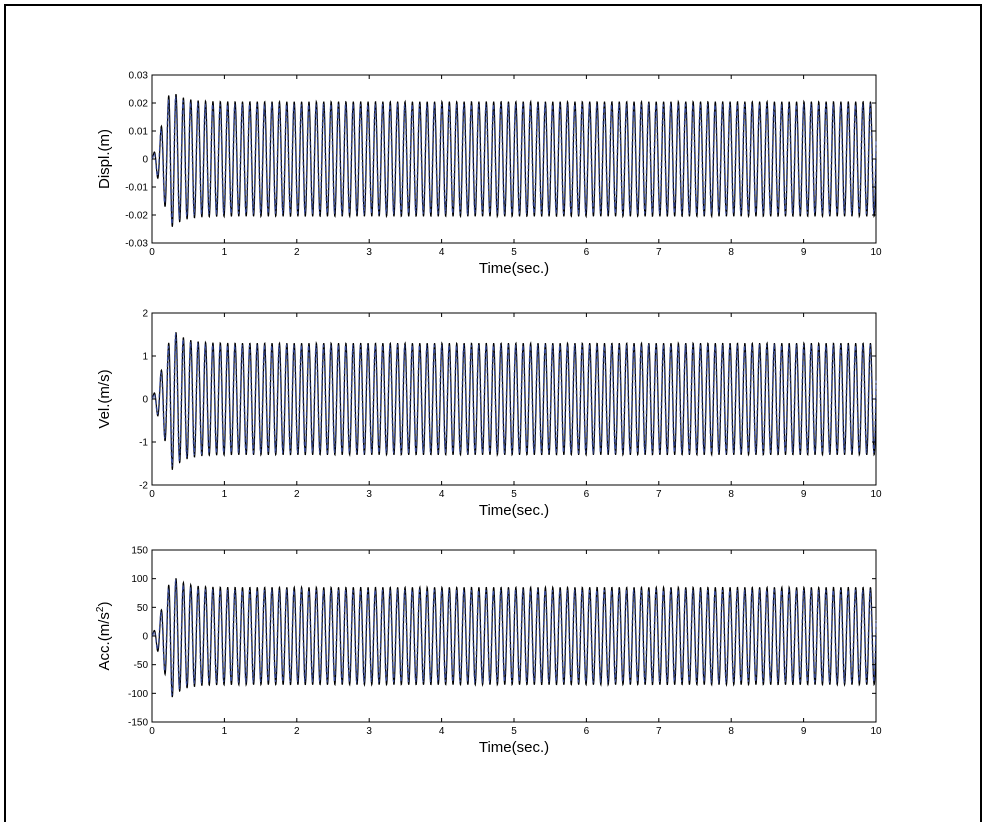 Image resolution: width=988 pixels, height=822 pixels. Describe the element at coordinates (136, 188) in the screenshot. I see `displacement-ytick-label: -0.01` at that location.